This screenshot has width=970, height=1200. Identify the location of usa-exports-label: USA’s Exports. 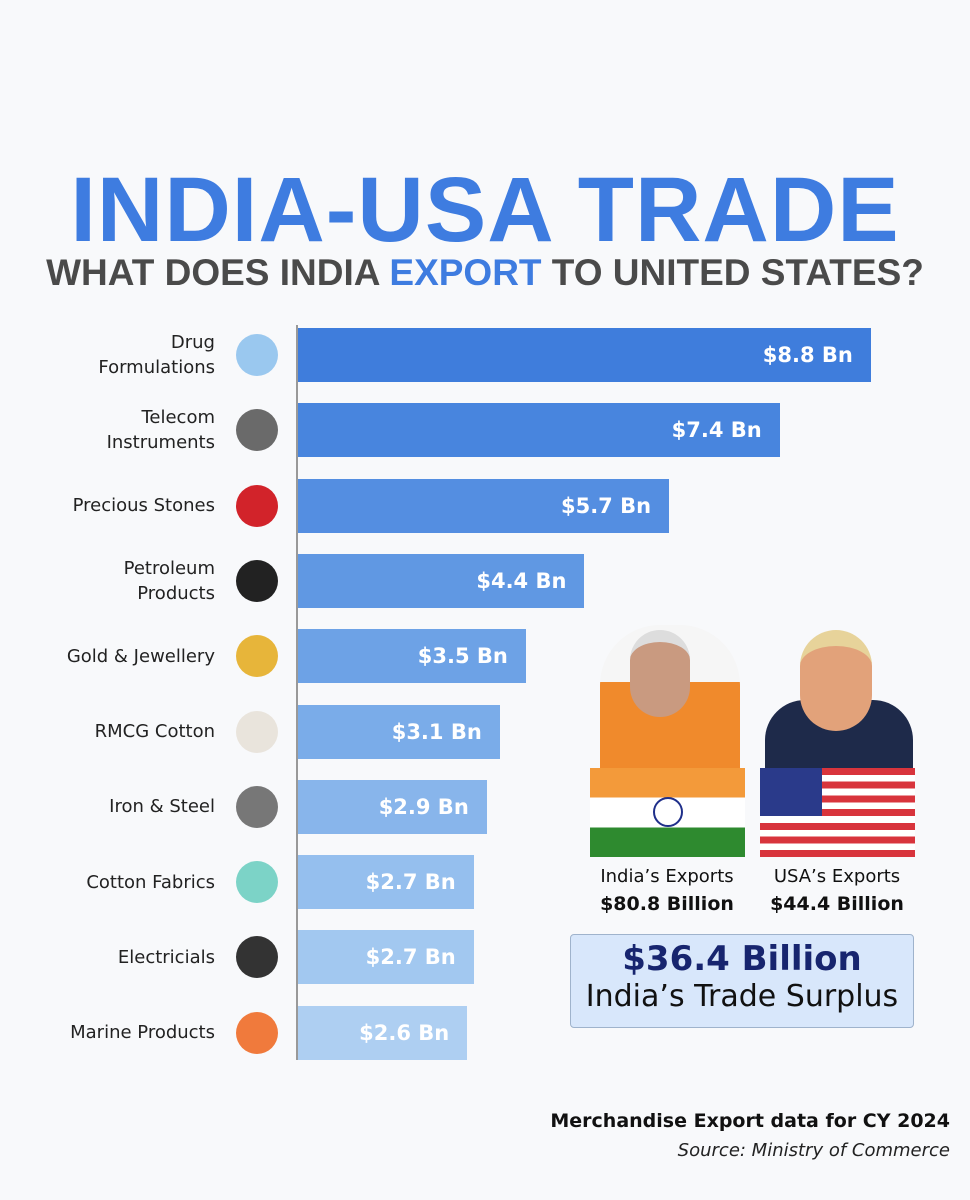
(837, 876).